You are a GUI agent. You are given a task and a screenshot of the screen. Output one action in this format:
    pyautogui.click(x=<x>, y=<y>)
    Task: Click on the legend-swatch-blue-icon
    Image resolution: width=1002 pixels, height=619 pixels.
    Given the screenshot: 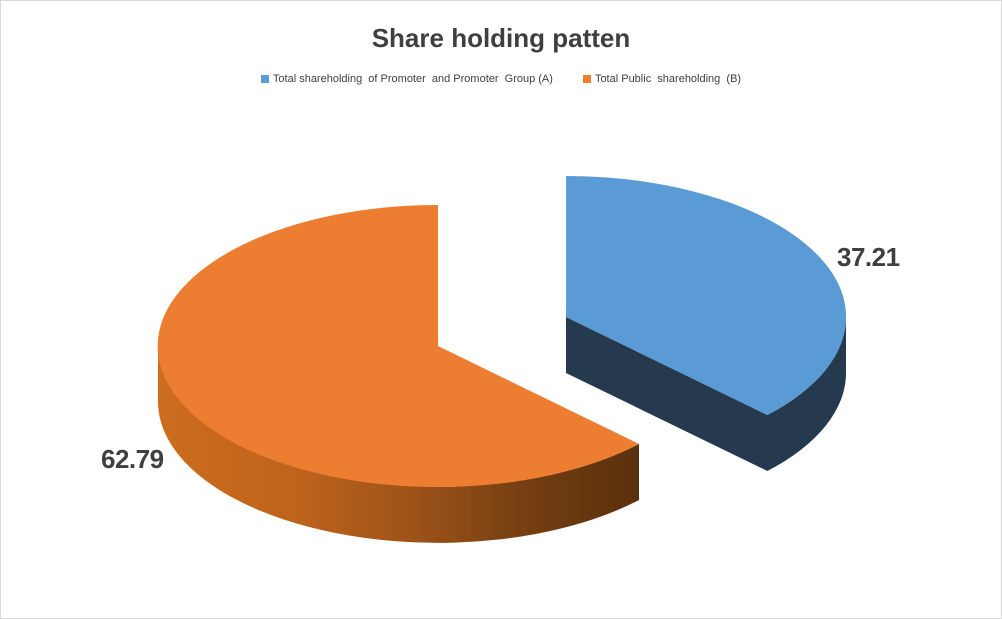 What is the action you would take?
    pyautogui.click(x=264, y=79)
    